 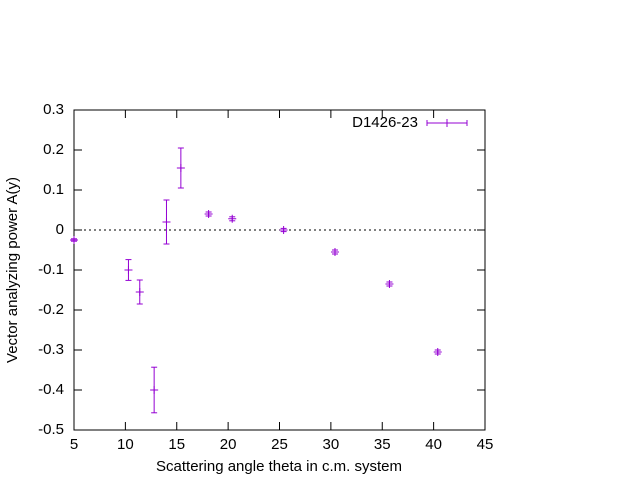 What do you see at coordinates (12, 270) in the screenshot?
I see `y-axis-label: Vector analyzing power A(y)` at bounding box center [12, 270].